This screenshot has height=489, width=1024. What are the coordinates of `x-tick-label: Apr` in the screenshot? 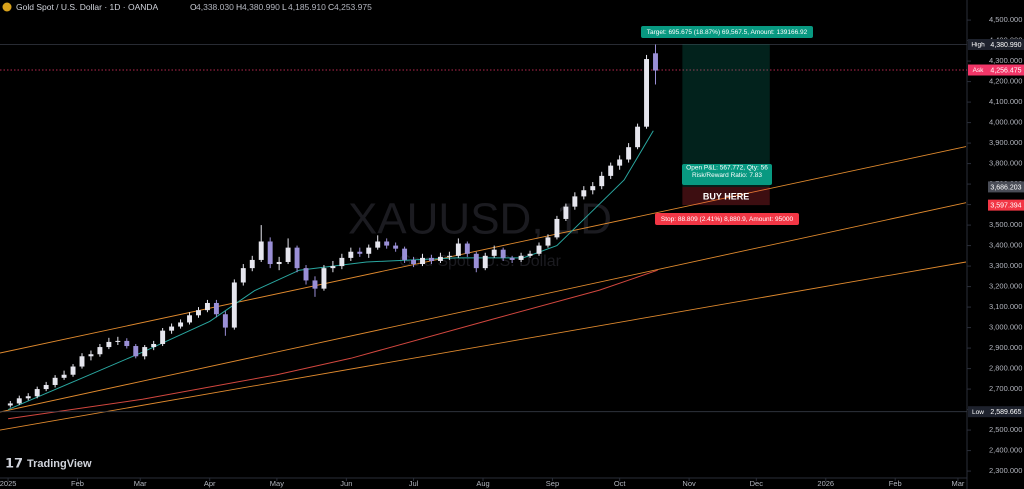 It's located at (210, 483).